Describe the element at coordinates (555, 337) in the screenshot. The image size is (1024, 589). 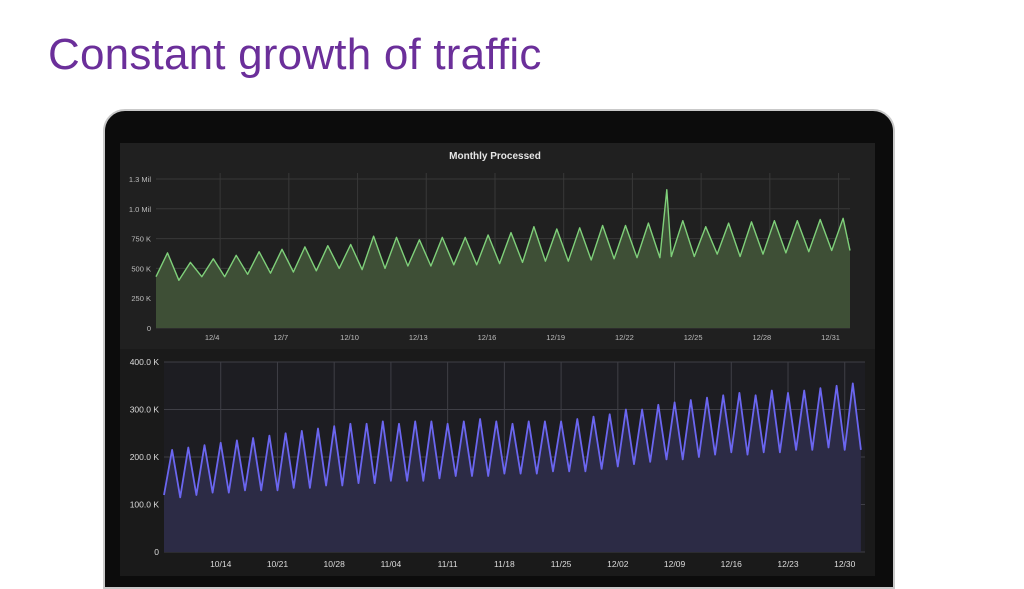
I see `x-tick-label: 12/19` at that location.